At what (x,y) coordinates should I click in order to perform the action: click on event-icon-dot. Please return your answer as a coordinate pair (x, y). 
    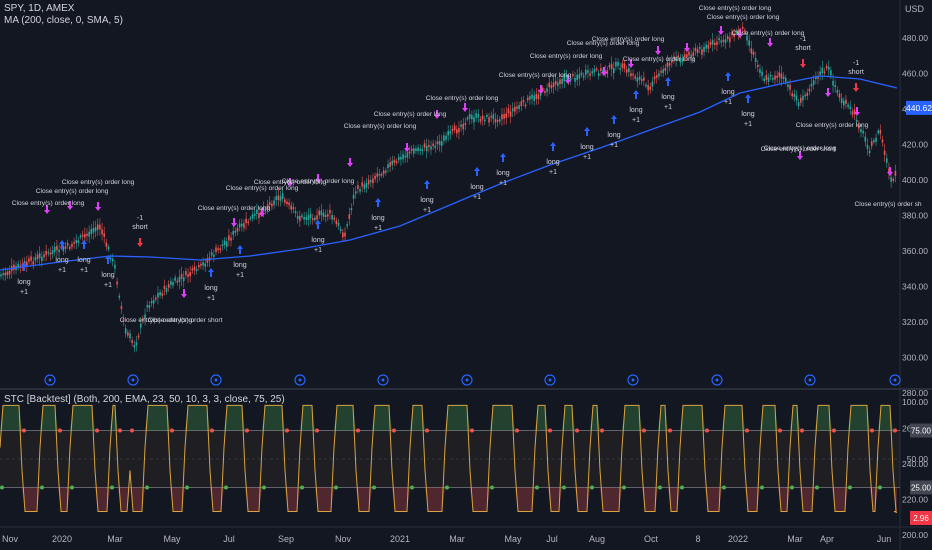
    Looking at the image, I should click on (717, 380).